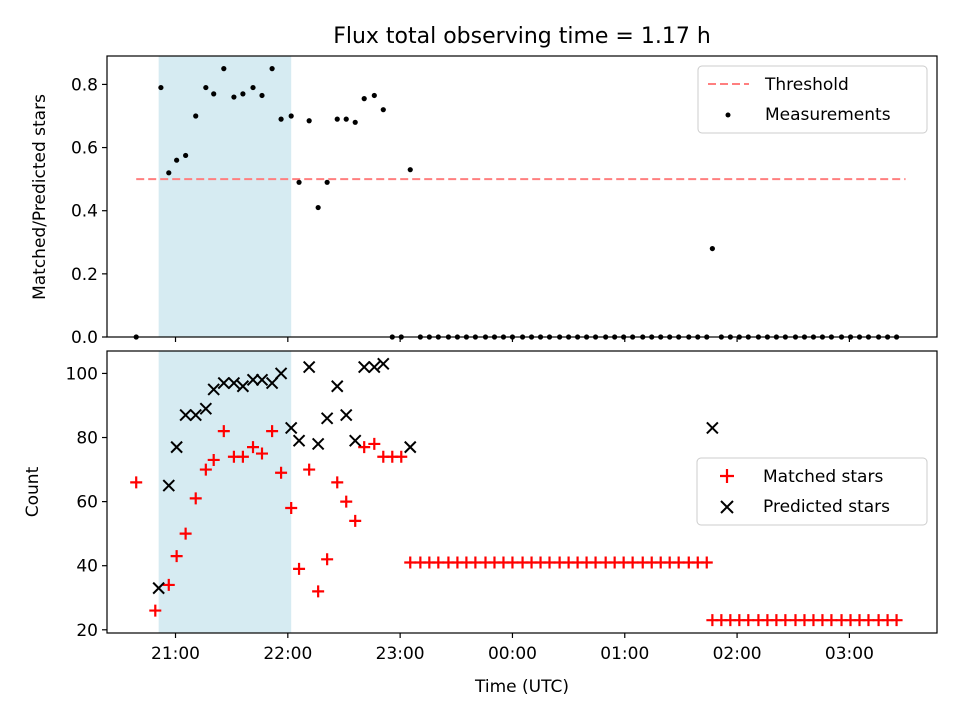  I want to click on bottom-y-tick-label: 60, so click(87, 503).